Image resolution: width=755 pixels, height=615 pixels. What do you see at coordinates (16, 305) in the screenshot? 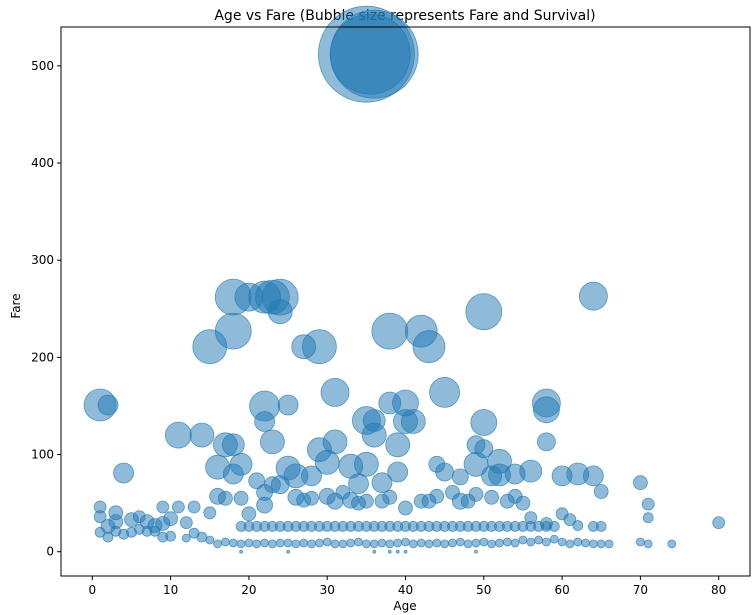
I see `y-axis-label: Fare` at bounding box center [16, 305].